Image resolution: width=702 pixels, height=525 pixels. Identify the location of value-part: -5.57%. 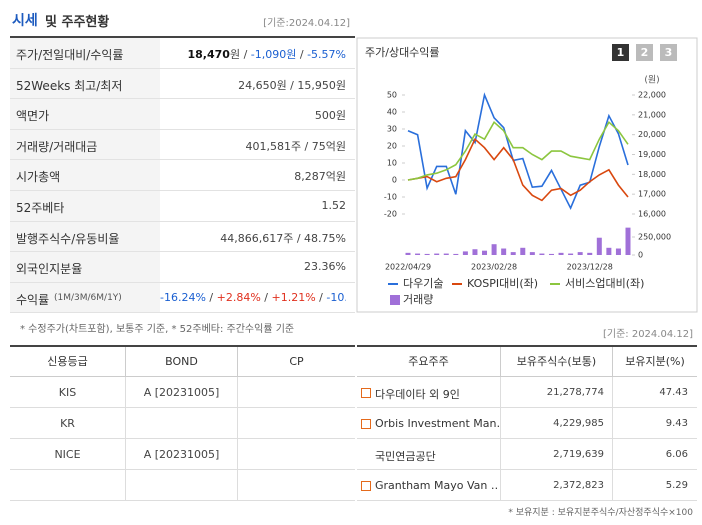
(326, 54).